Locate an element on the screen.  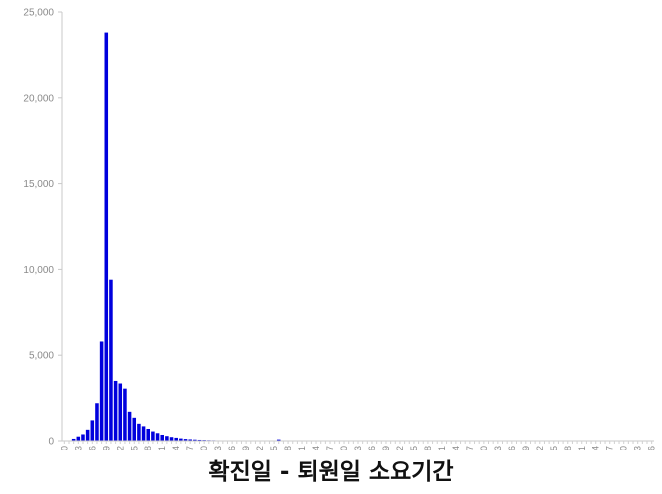
x-tick-label: 36 is located at coordinates (232, 448).